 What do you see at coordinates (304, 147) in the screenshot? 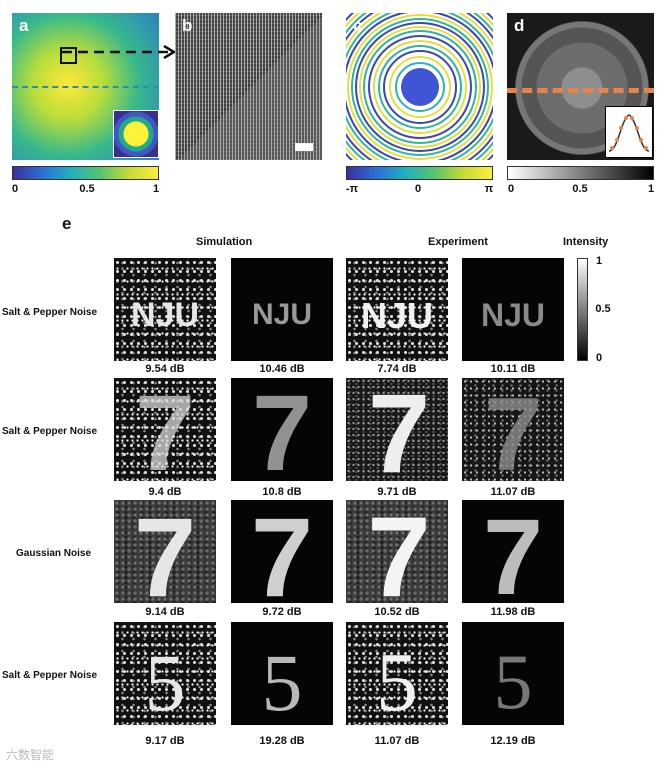
I see `scale-bar` at bounding box center [304, 147].